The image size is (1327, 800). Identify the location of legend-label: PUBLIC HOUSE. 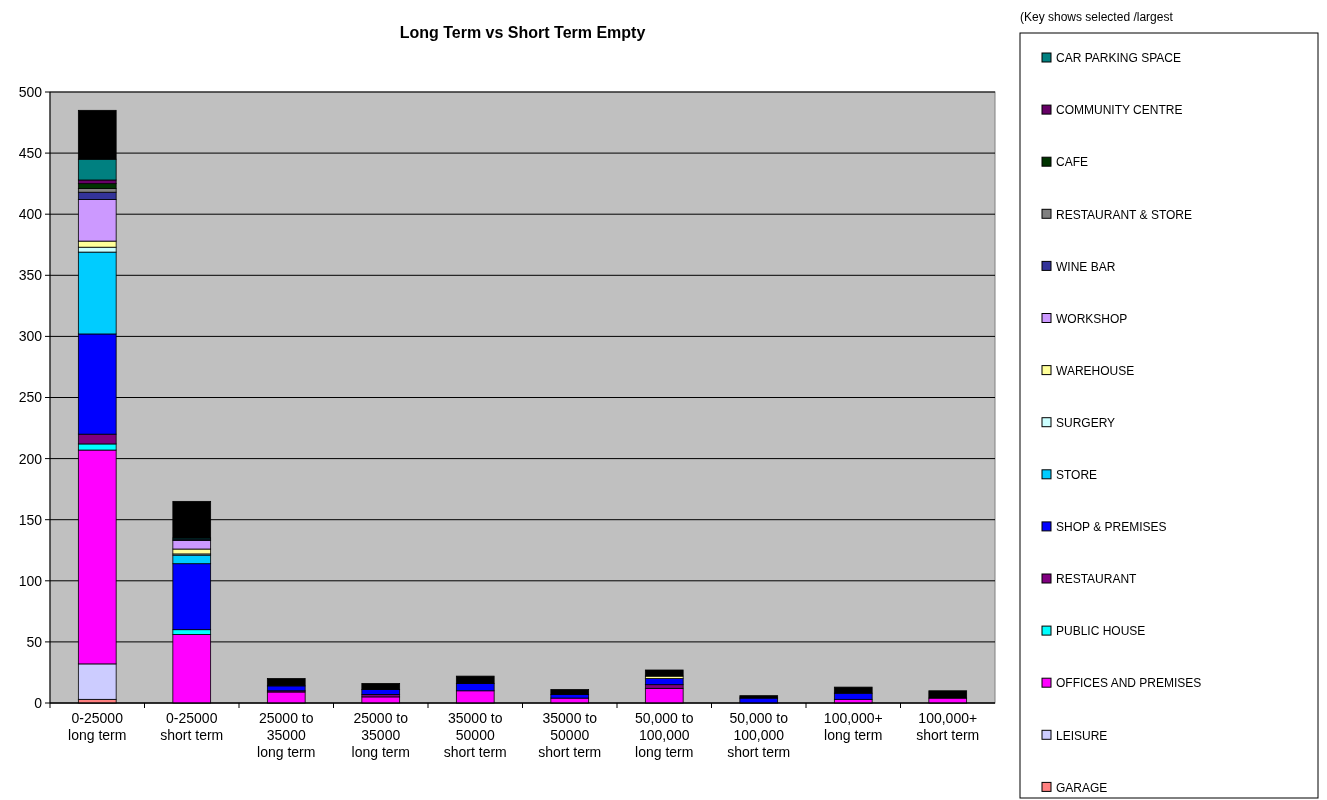
(1101, 631).